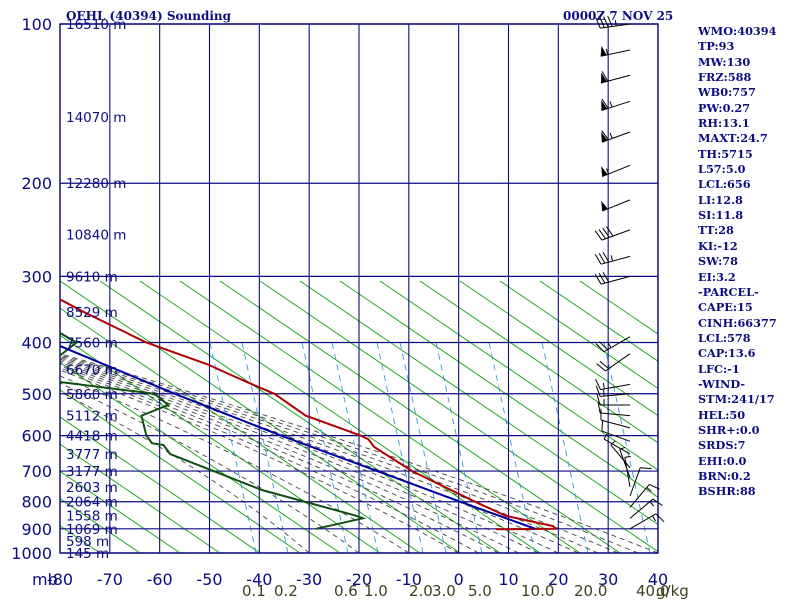  Describe the element at coordinates (233, 447) in the screenshot. I see `mixing-ratio-line` at that location.